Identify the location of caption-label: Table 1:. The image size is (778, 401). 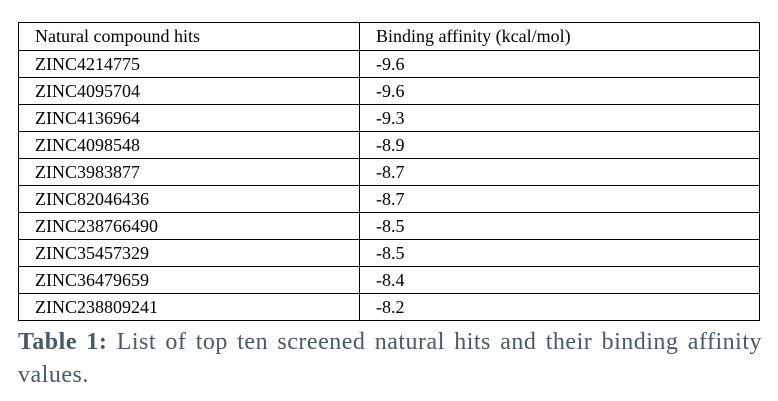
(63, 342).